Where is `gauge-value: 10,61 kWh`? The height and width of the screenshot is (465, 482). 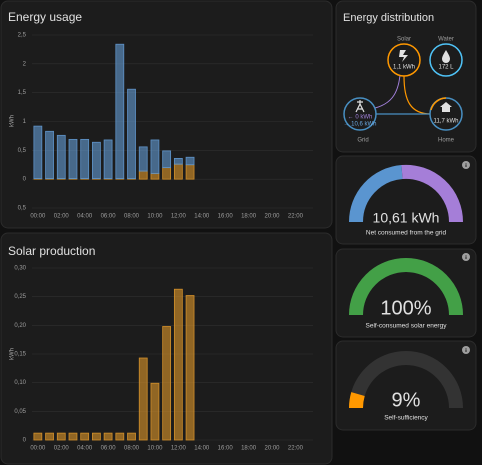 gauge-value: 10,61 kWh is located at coordinates (406, 218).